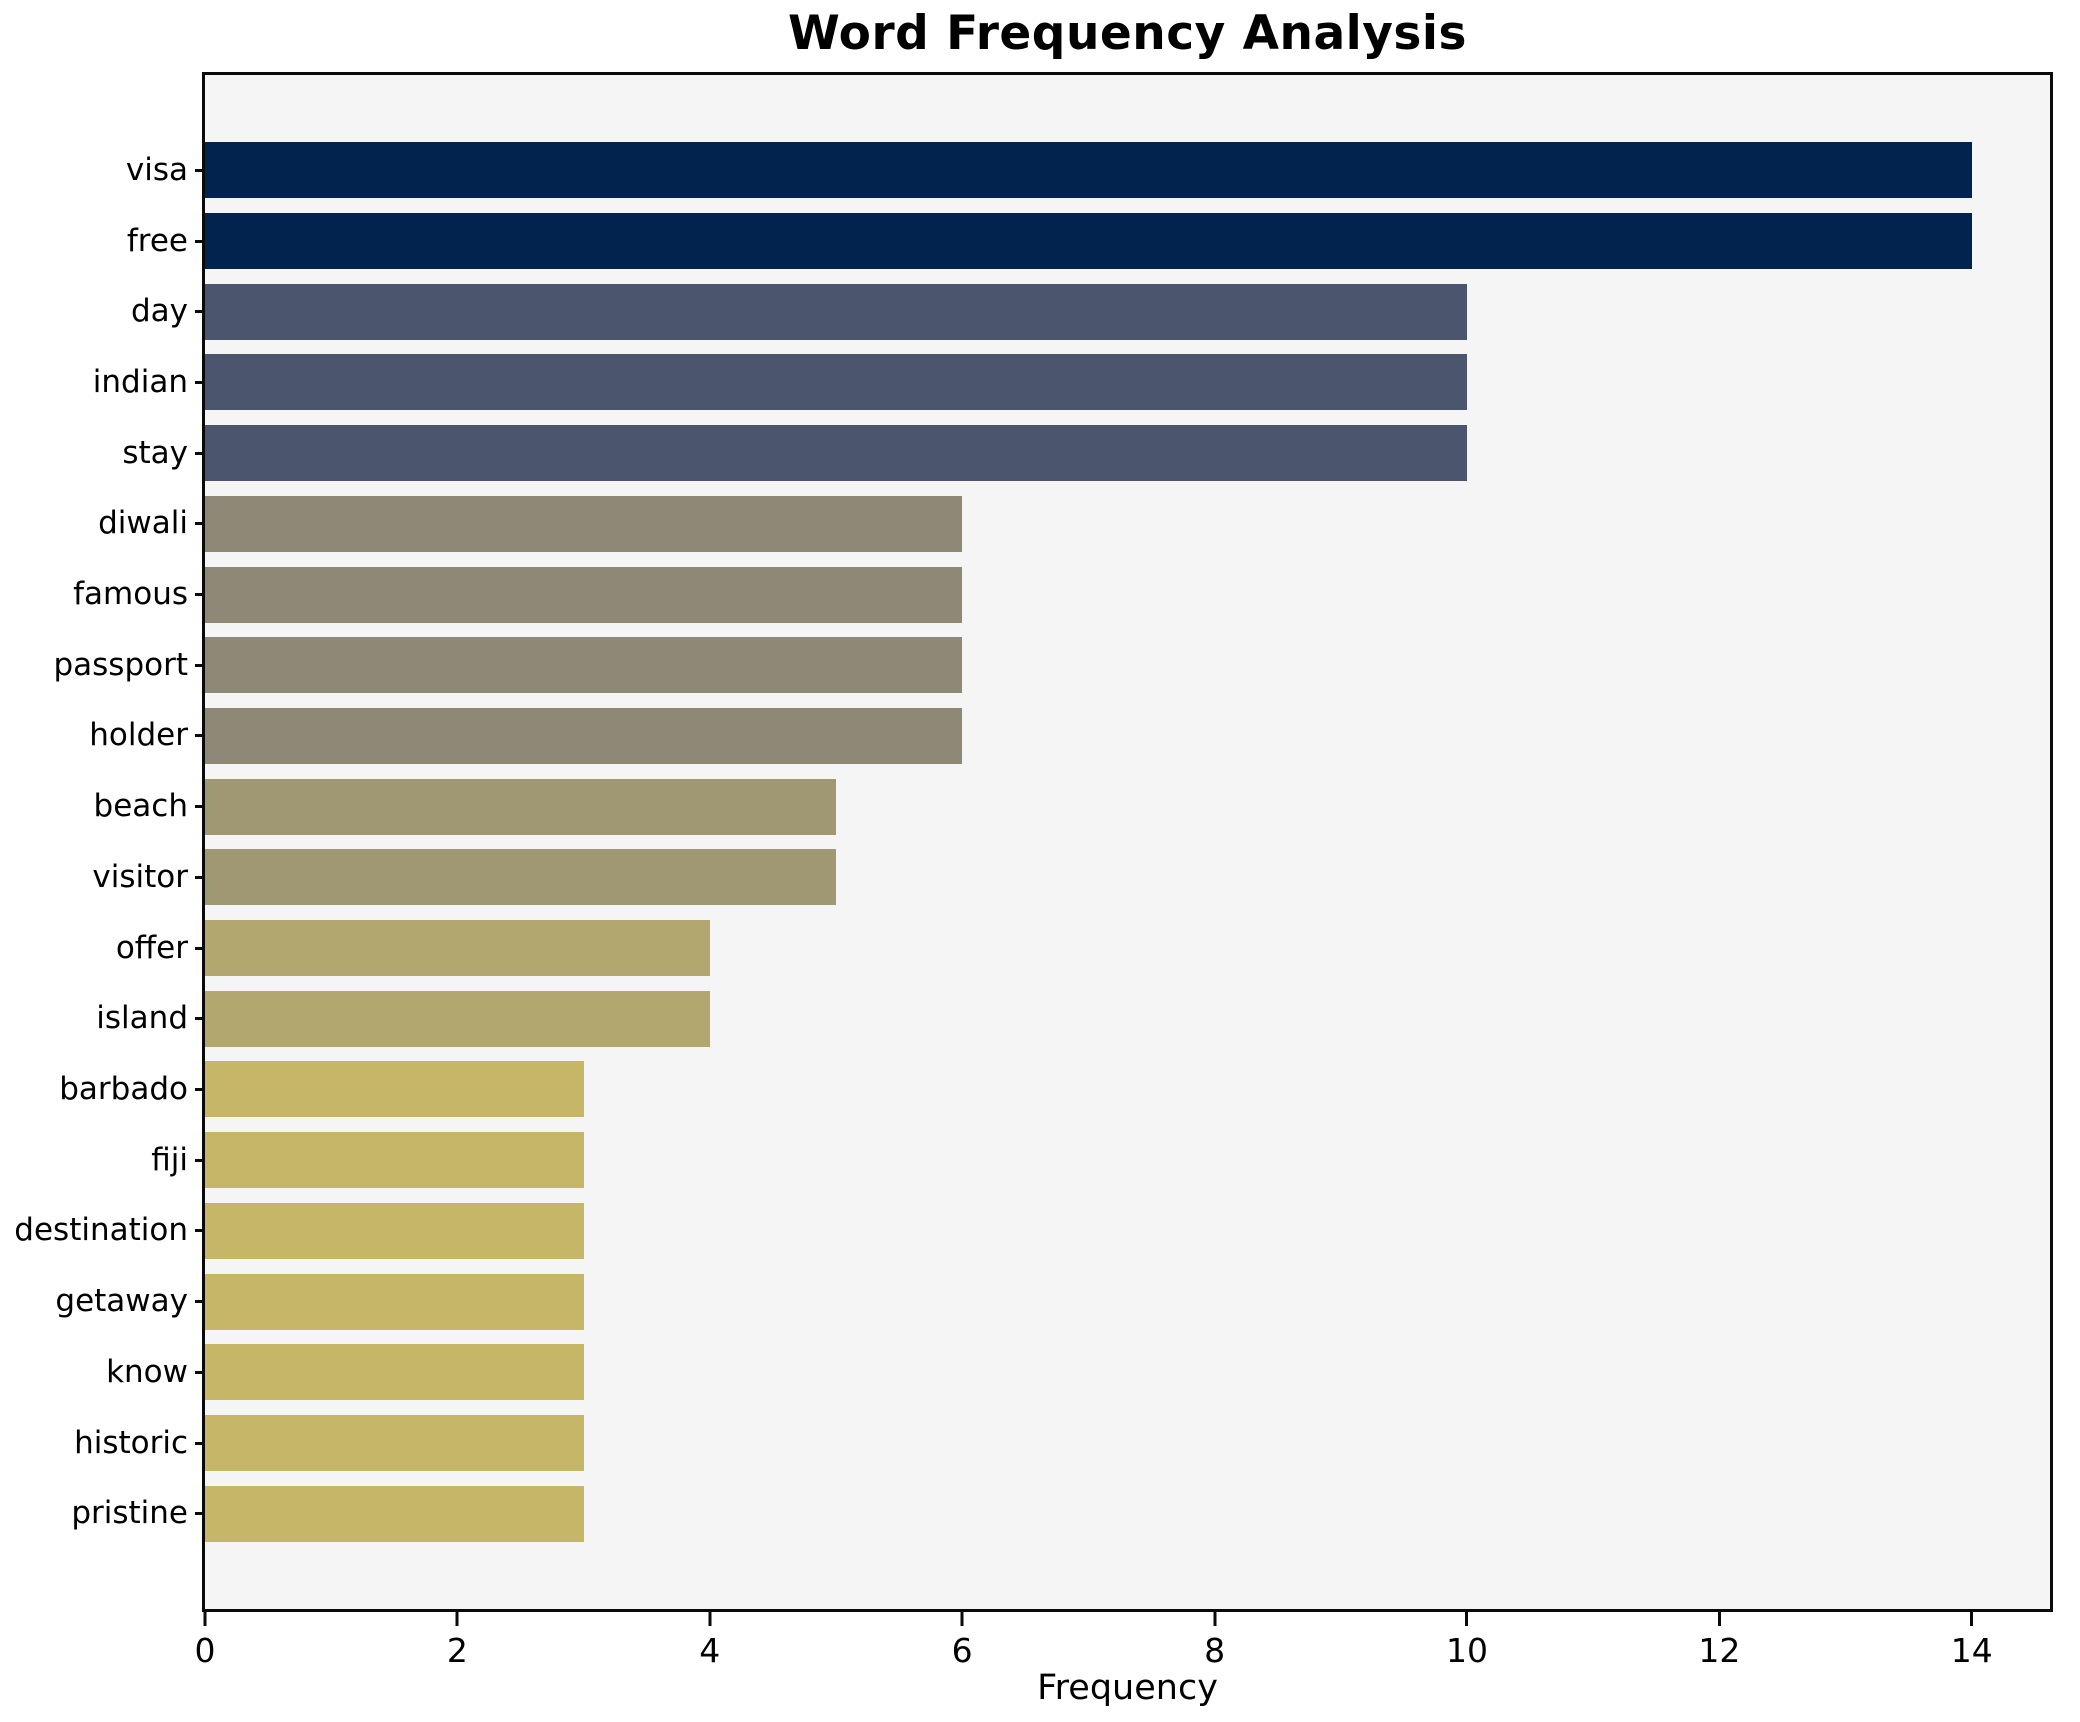 The image size is (2080, 1722). What do you see at coordinates (140, 876) in the screenshot?
I see `y-tick-label: visitor` at bounding box center [140, 876].